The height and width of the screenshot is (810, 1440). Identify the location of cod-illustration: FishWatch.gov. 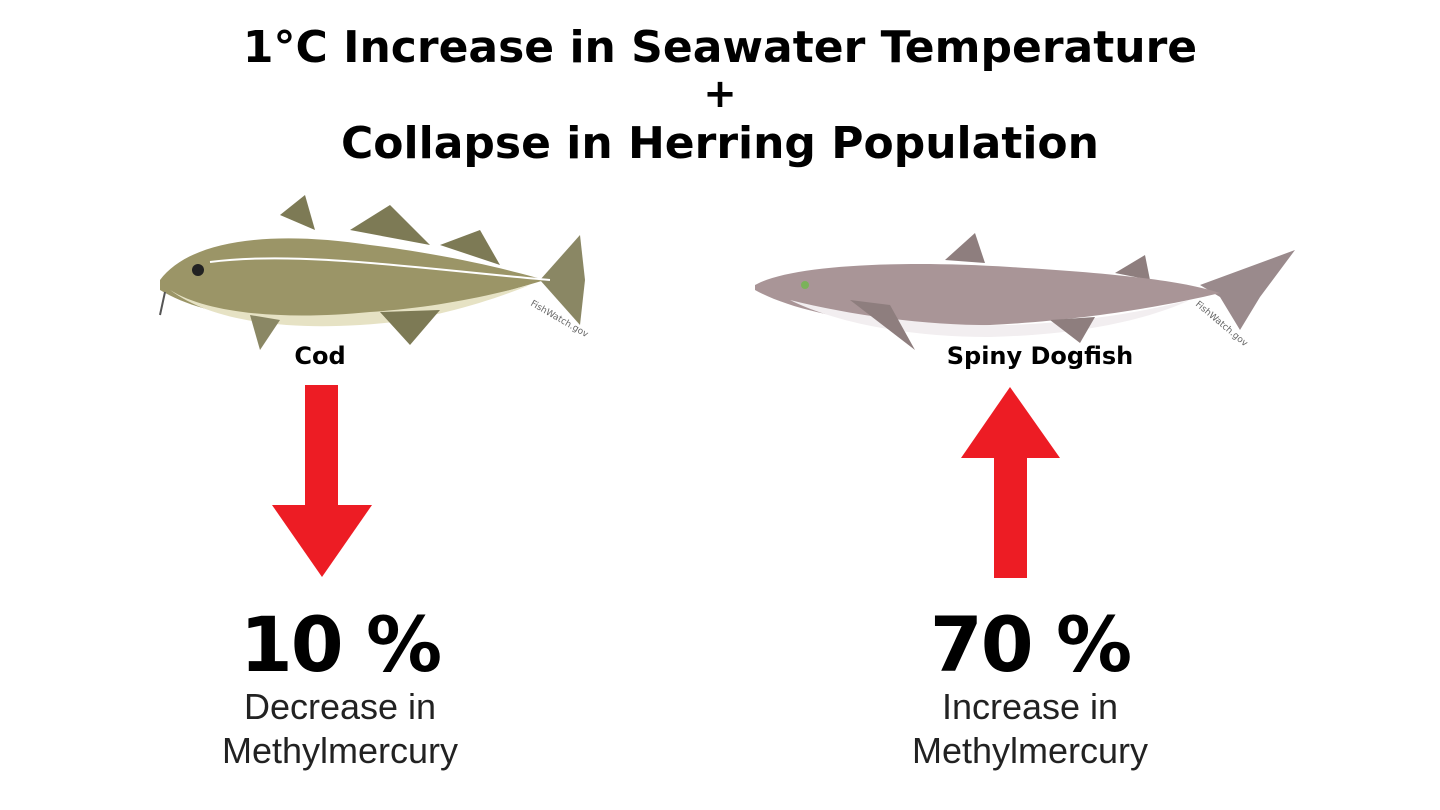
(374, 272).